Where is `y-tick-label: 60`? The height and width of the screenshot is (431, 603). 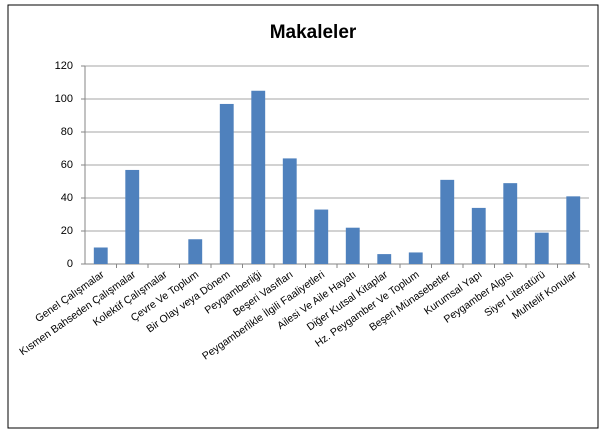 y-tick-label: 60 is located at coordinates (67, 165).